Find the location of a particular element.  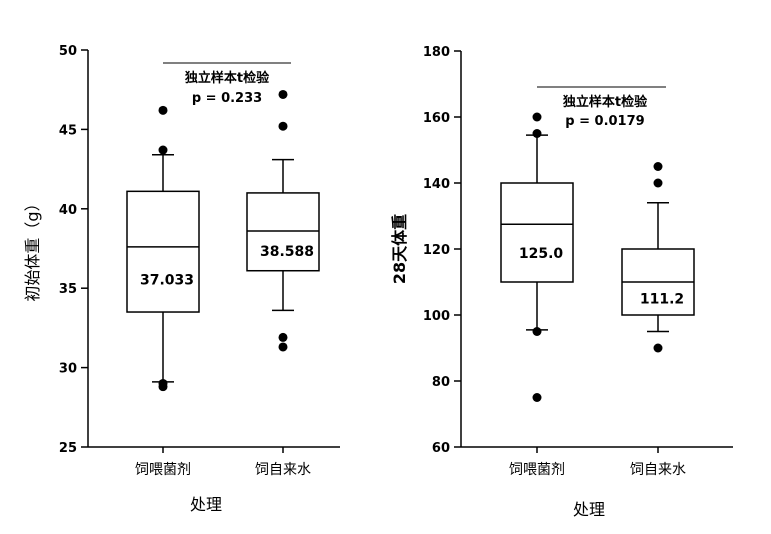

y-tick-label: 25 is located at coordinates (68, 448).